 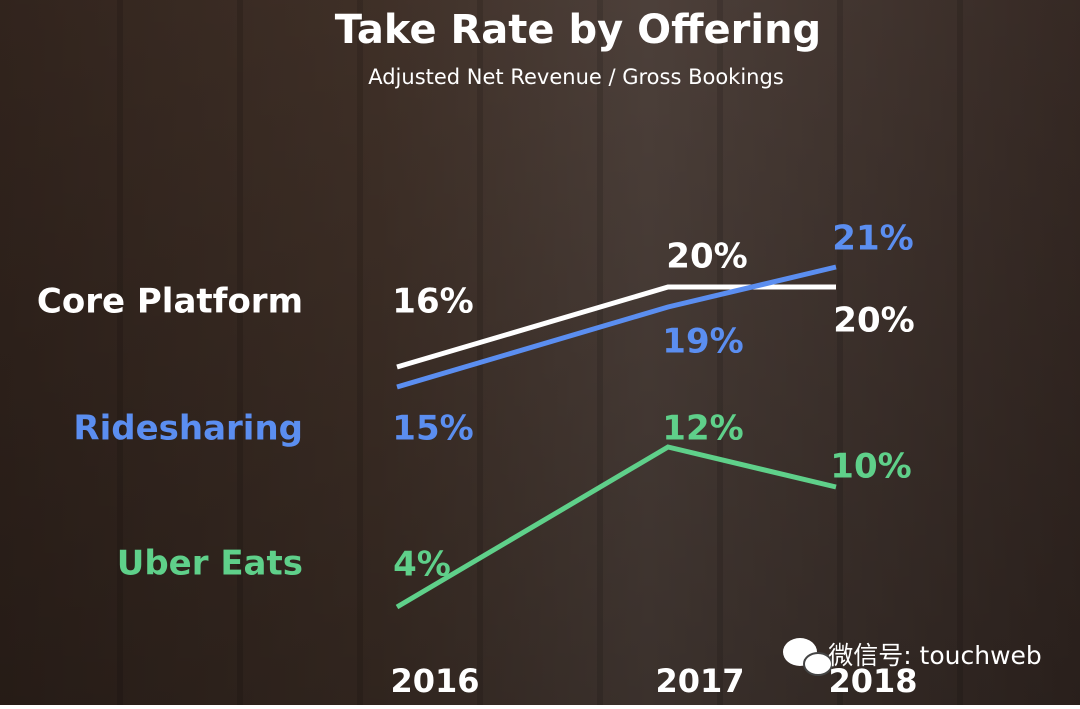 What do you see at coordinates (935, 655) in the screenshot?
I see `watermark: 微信号: touchweb` at bounding box center [935, 655].